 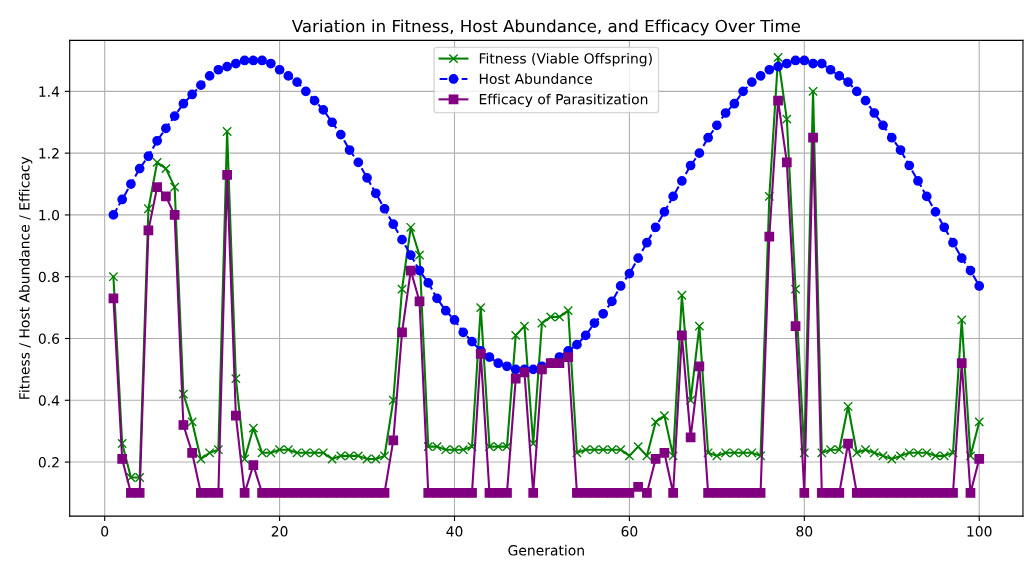 What do you see at coordinates (49, 153) in the screenshot?
I see `y-tick-label: 1.2` at bounding box center [49, 153].